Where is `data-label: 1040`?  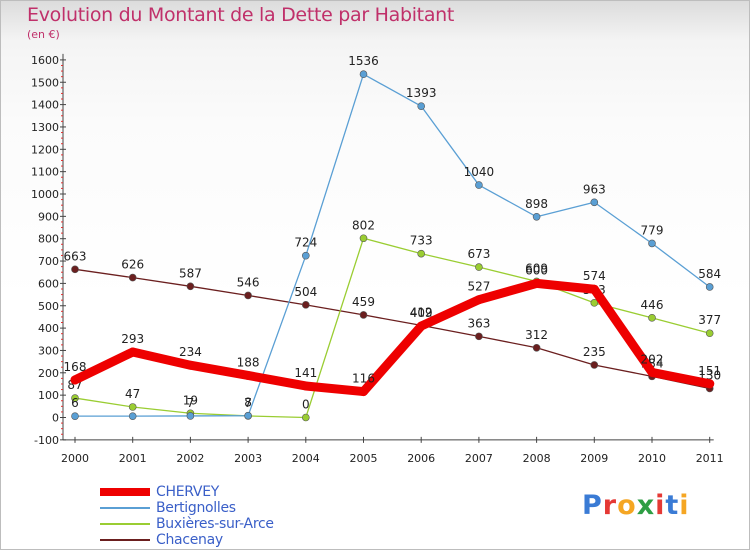
data-label: 1040 is located at coordinates (479, 172).